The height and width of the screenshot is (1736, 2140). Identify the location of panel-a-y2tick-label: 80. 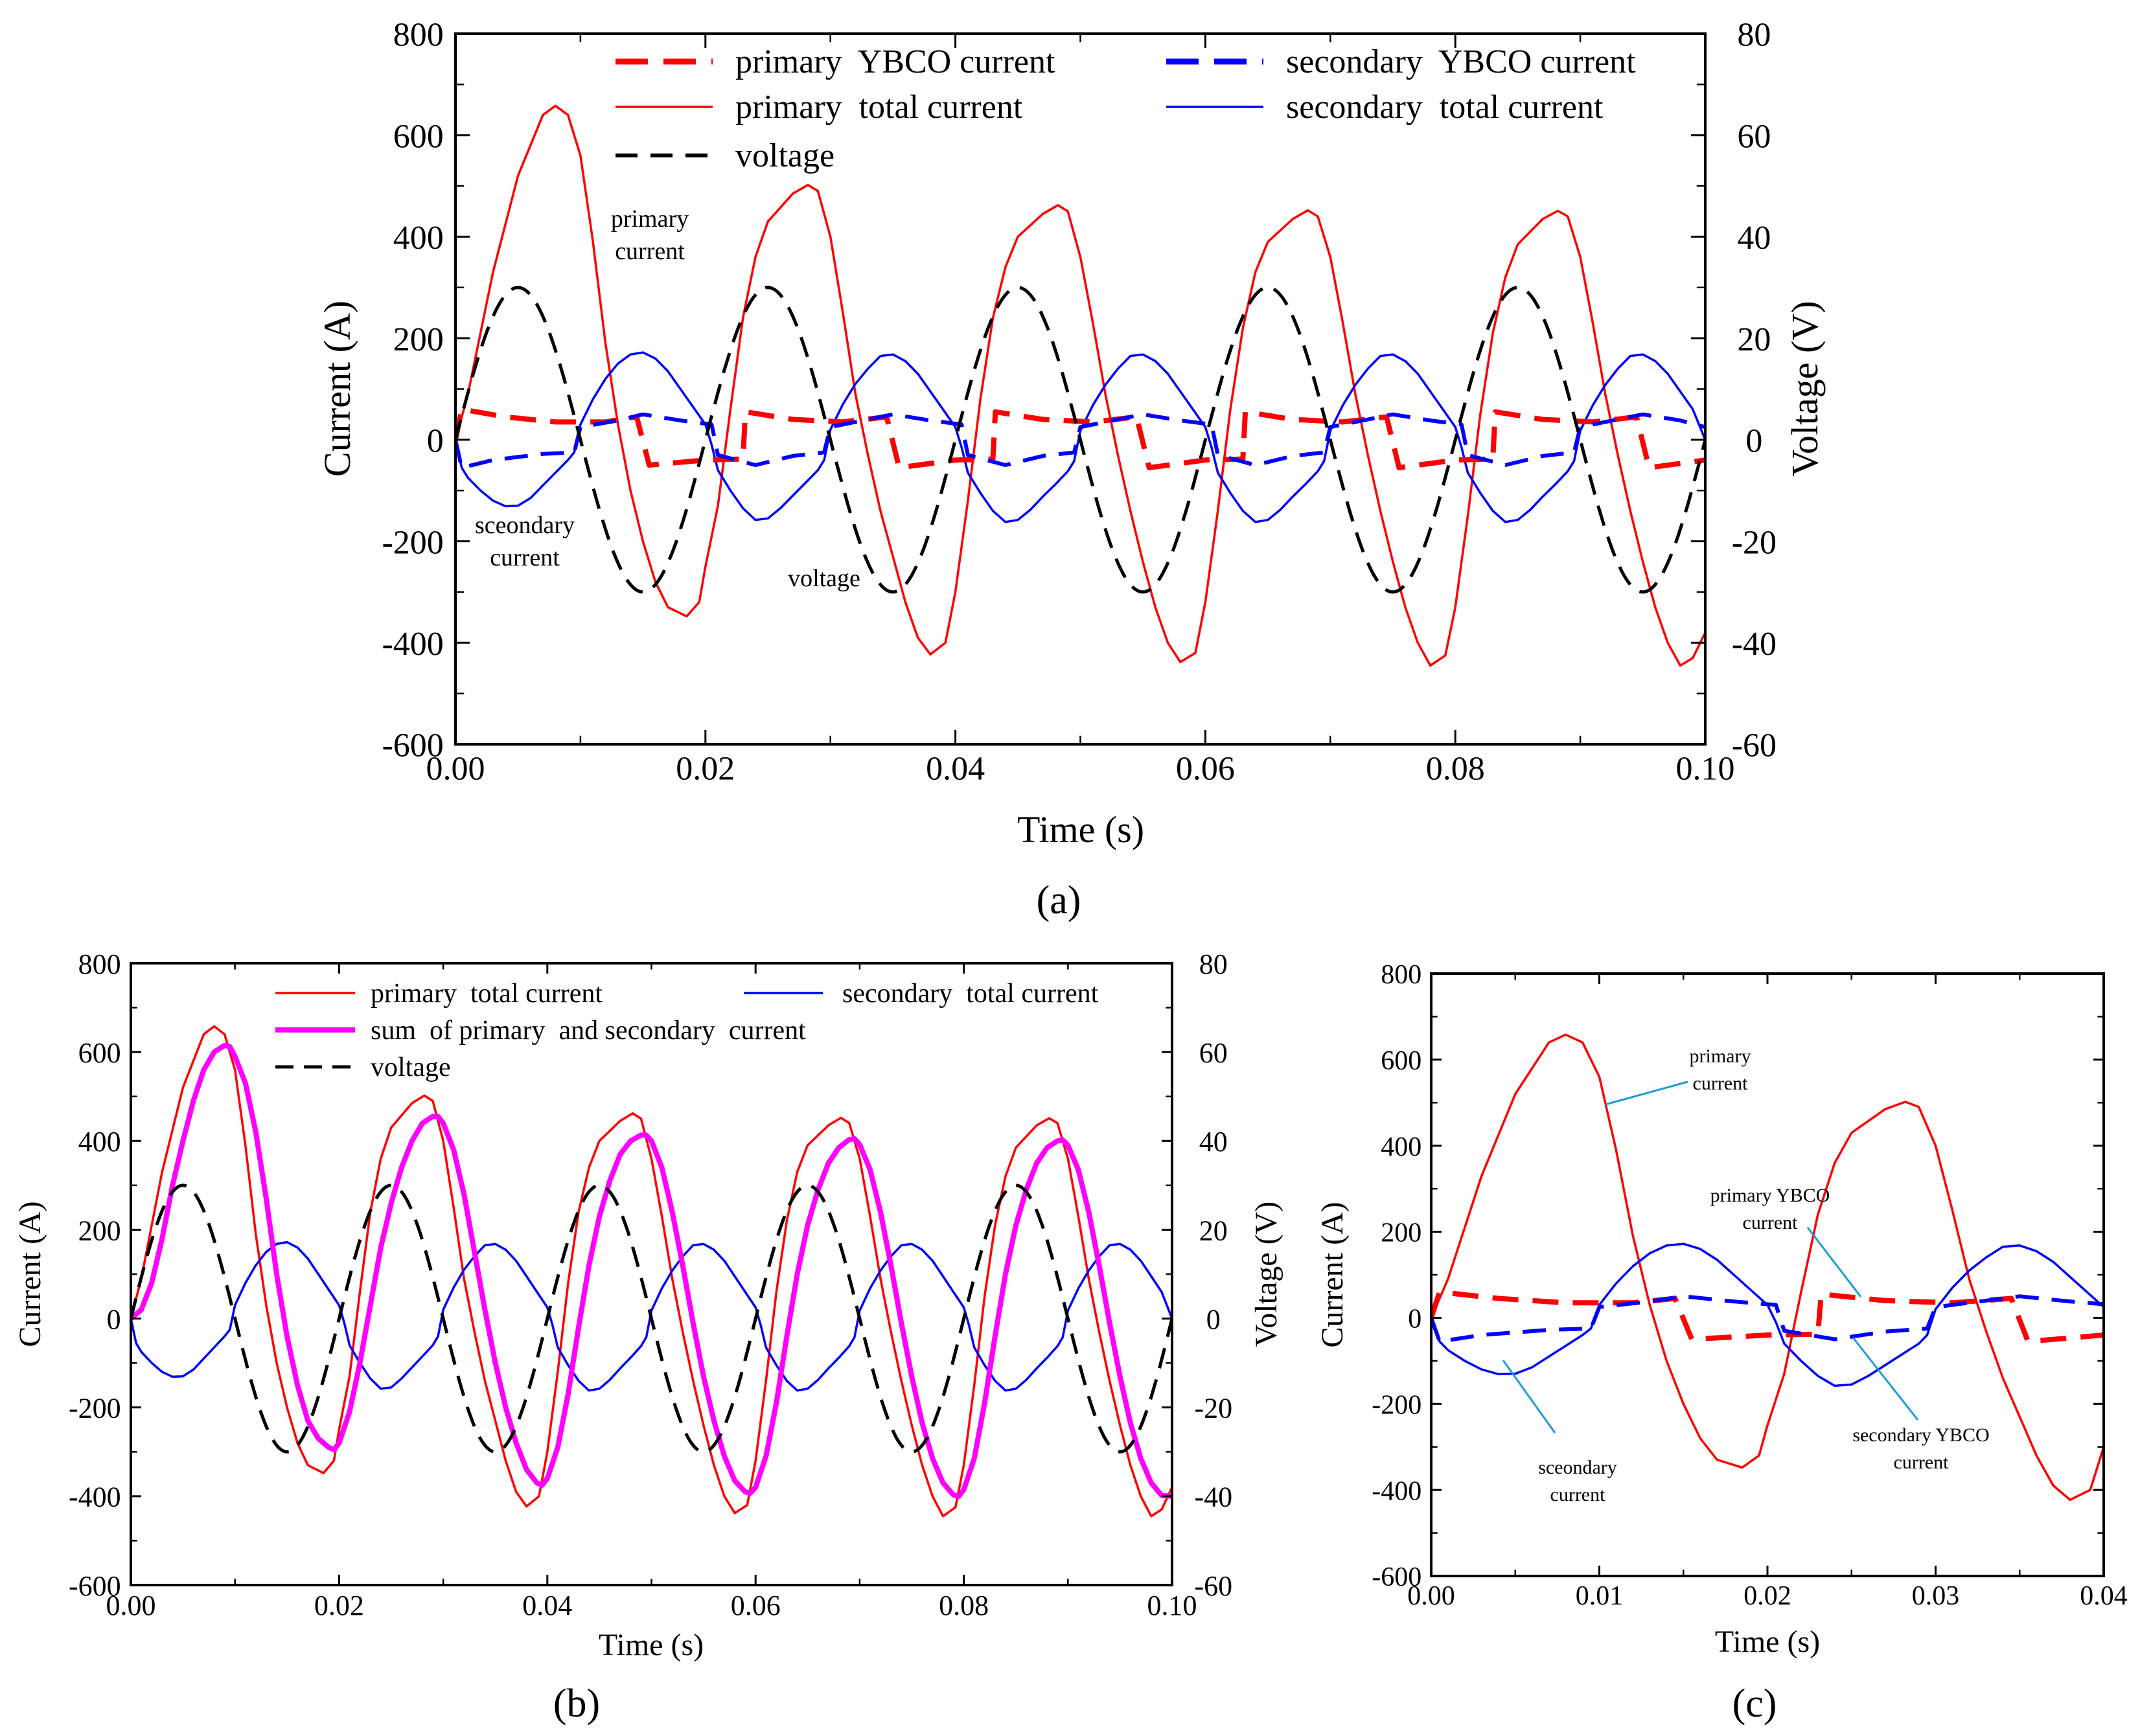
(1754, 36).